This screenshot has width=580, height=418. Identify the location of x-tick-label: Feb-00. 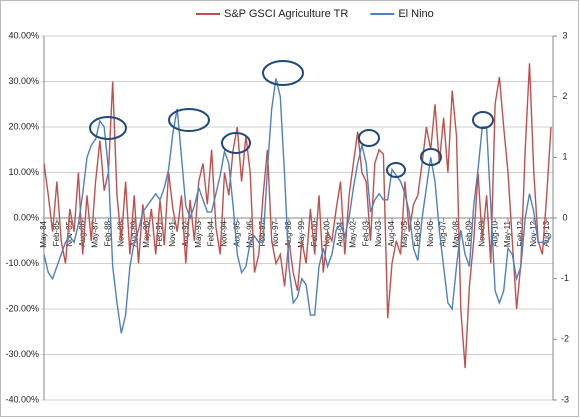
(314, 233).